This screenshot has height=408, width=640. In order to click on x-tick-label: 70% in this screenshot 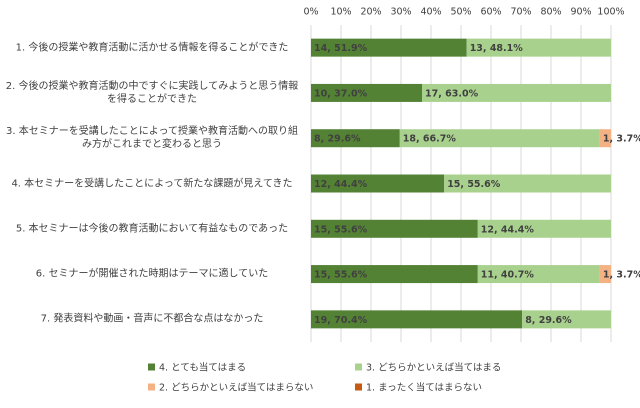, I will do `click(520, 12)`.